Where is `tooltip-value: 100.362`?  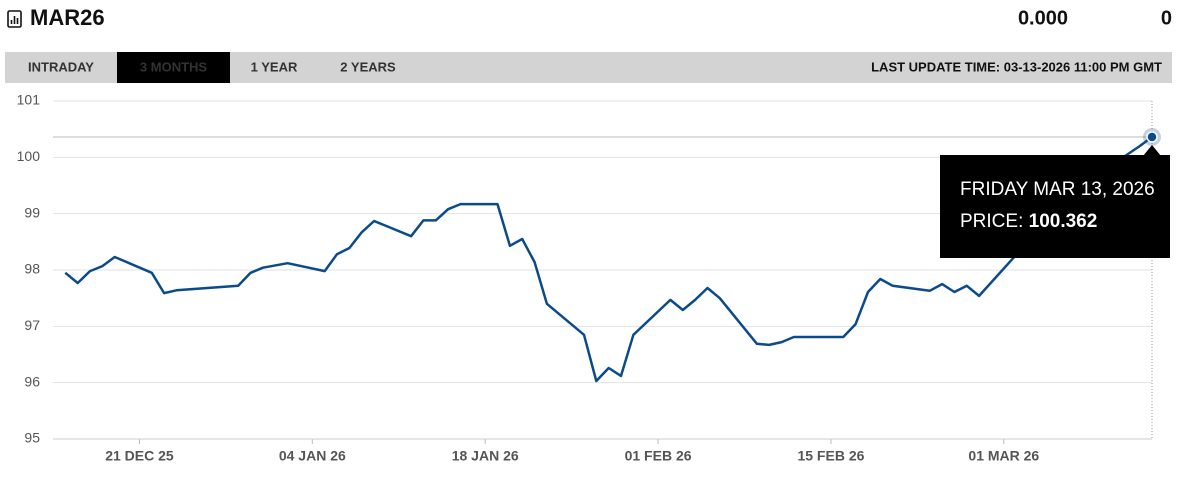 tooltip-value: 100.362 is located at coordinates (1063, 221).